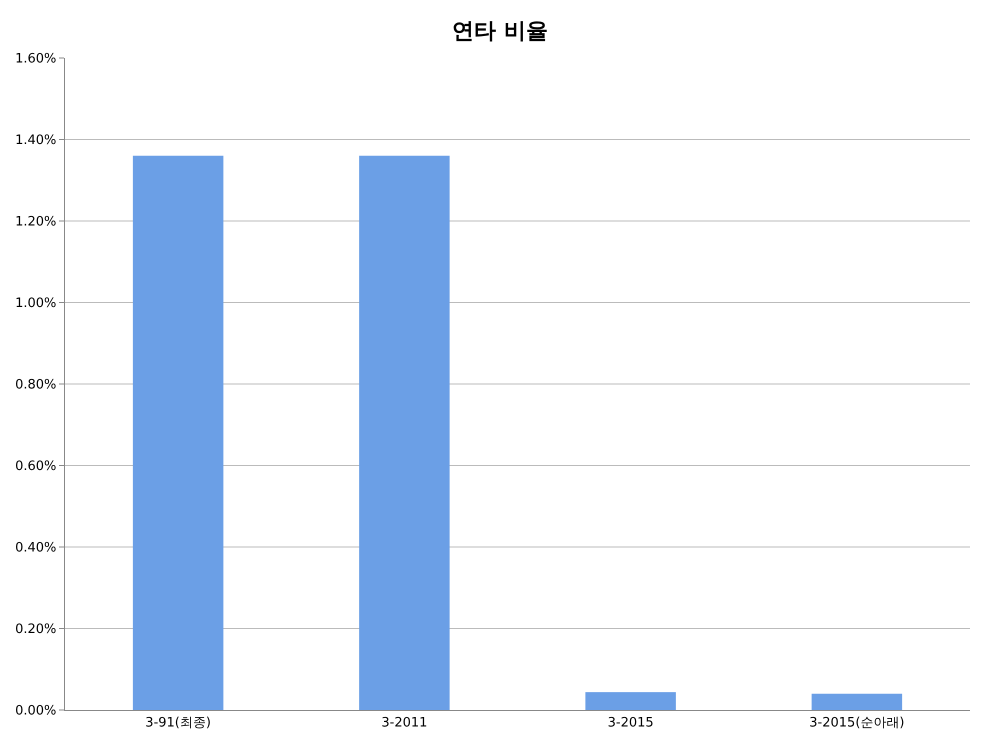 The width and height of the screenshot is (1000, 750). Describe the element at coordinates (404, 723) in the screenshot. I see `x-tick-label: 3-2011` at that location.